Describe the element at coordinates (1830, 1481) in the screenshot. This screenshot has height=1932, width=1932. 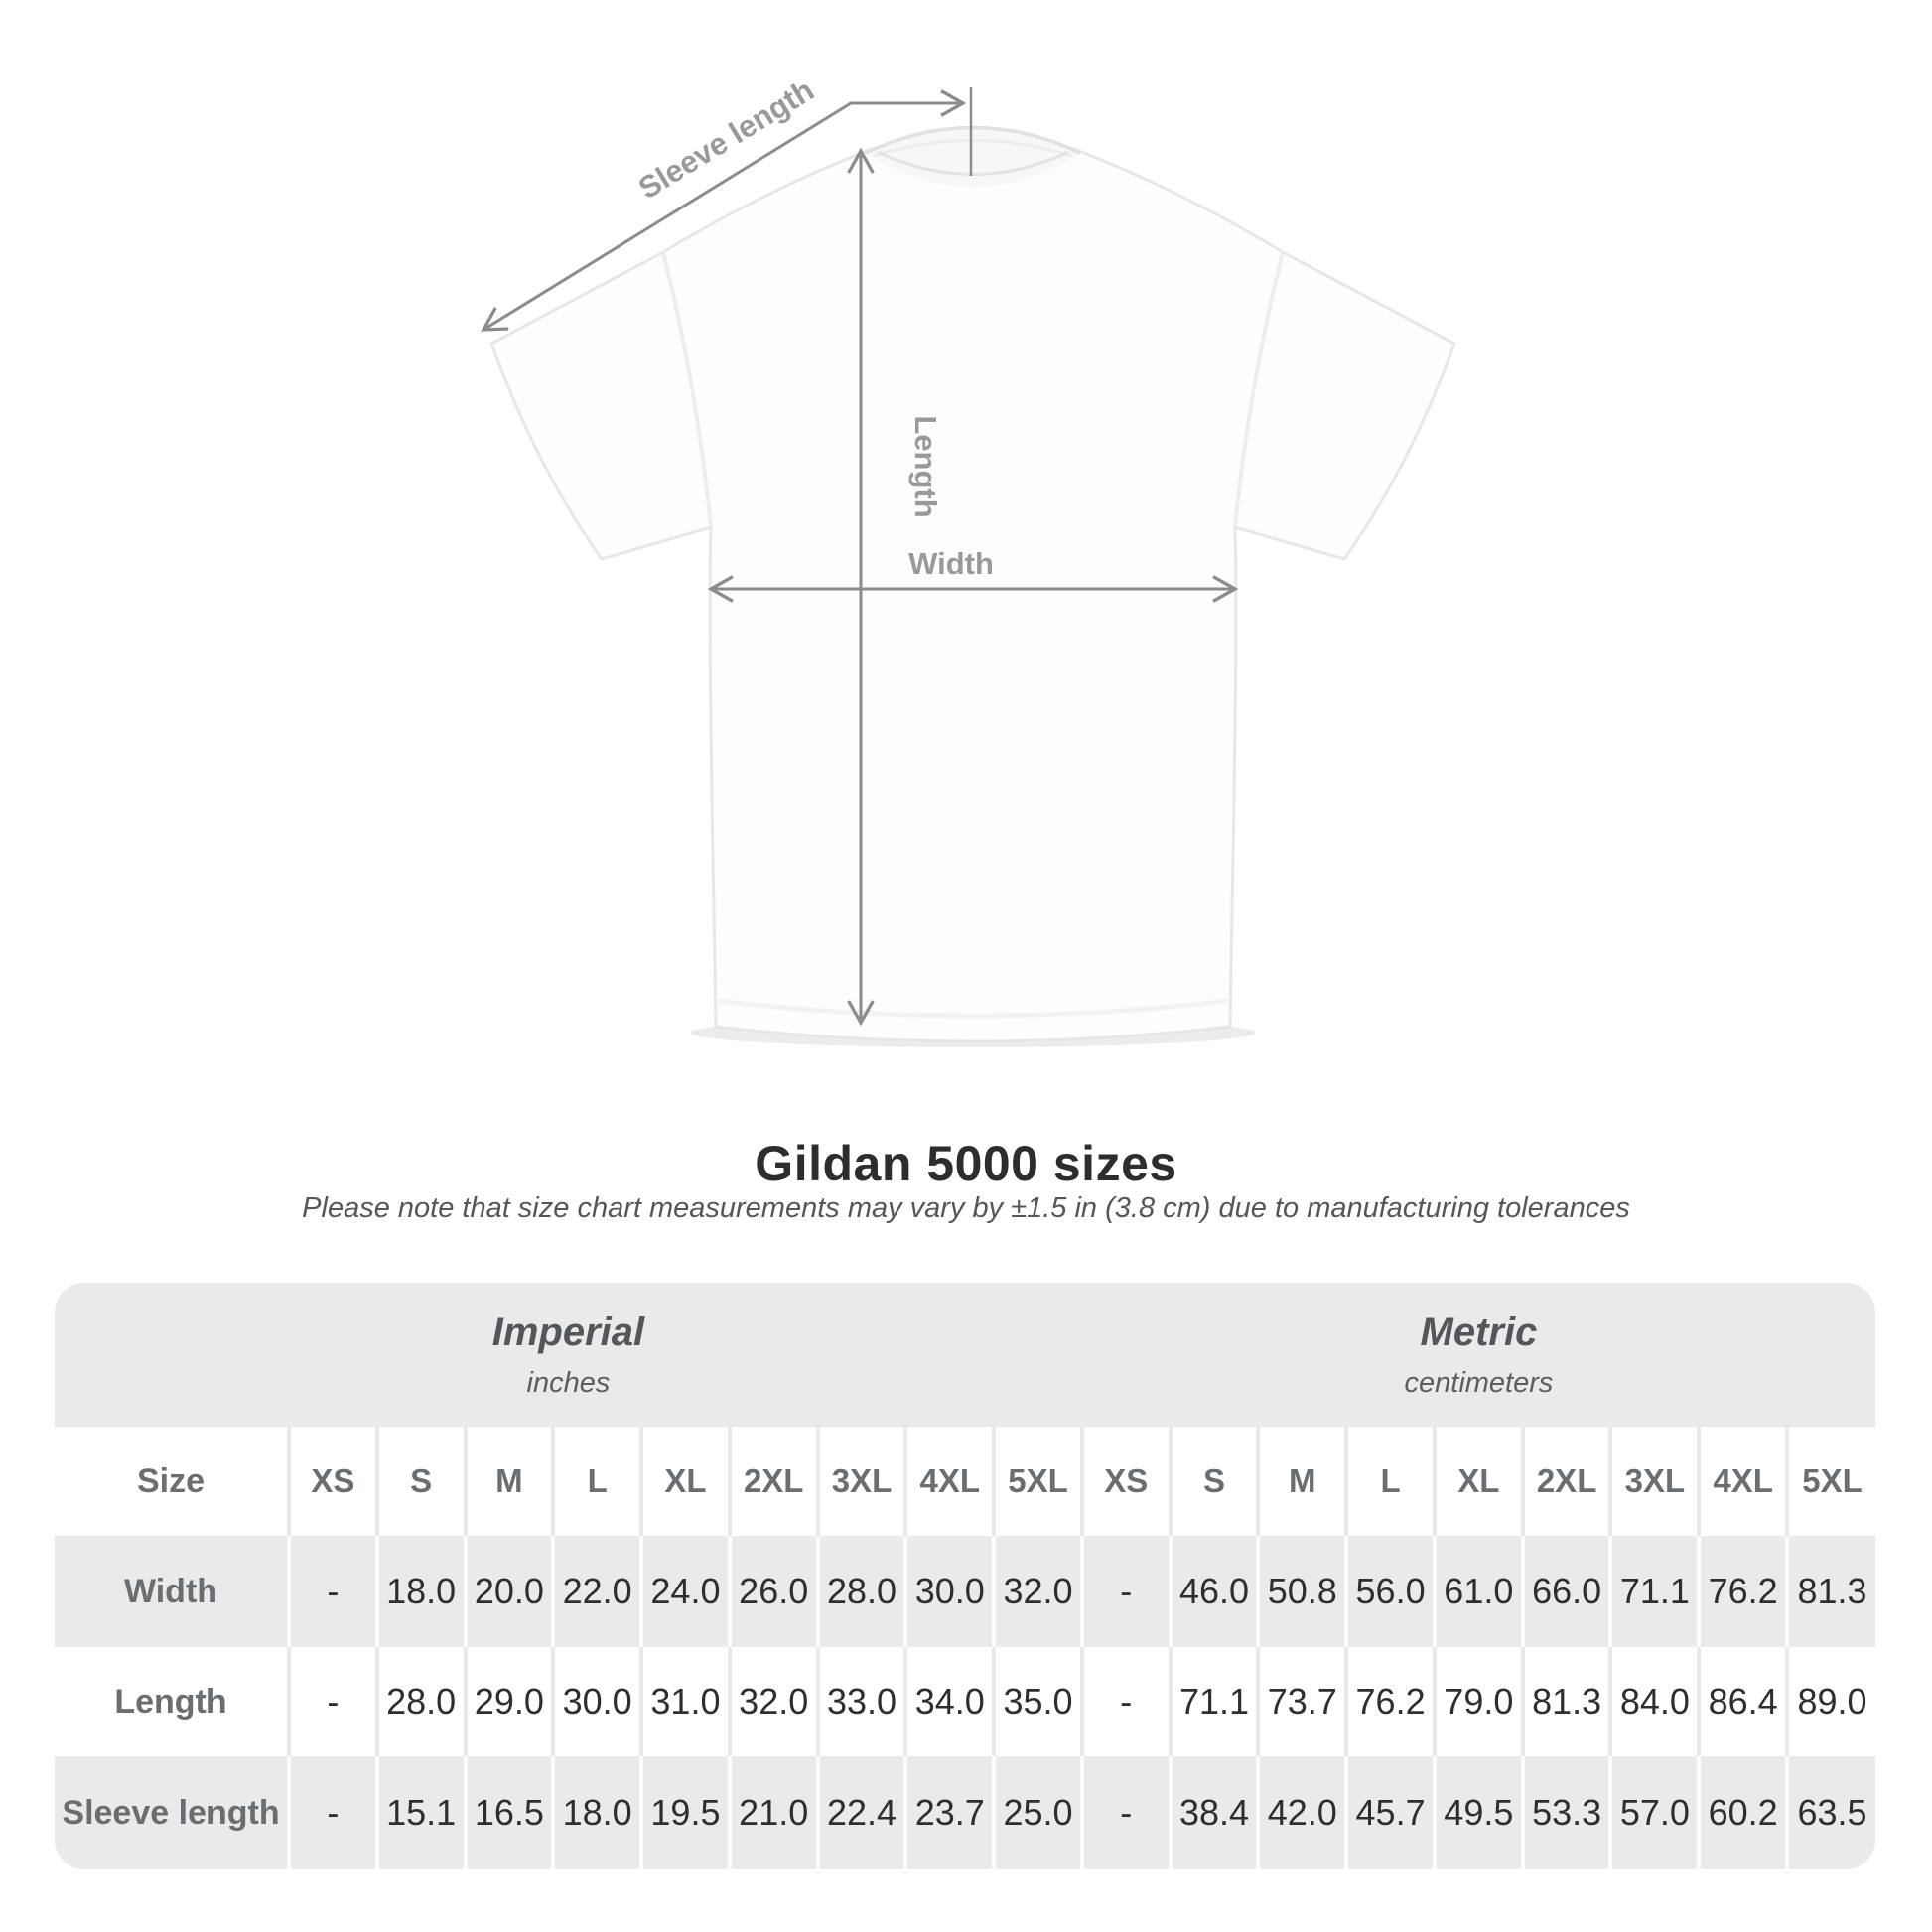
I see `size-header-met-5xl: 5XL` at that location.